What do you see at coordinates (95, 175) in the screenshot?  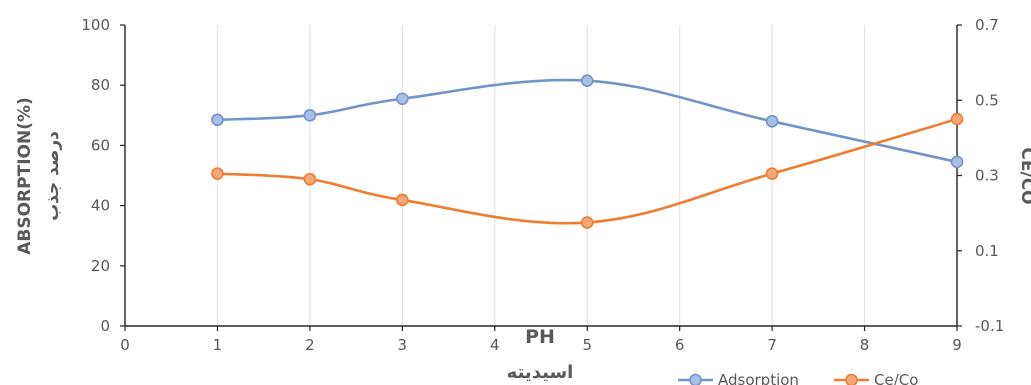 I see `y-tick-labels: 0 20 40 60 80 100` at bounding box center [95, 175].